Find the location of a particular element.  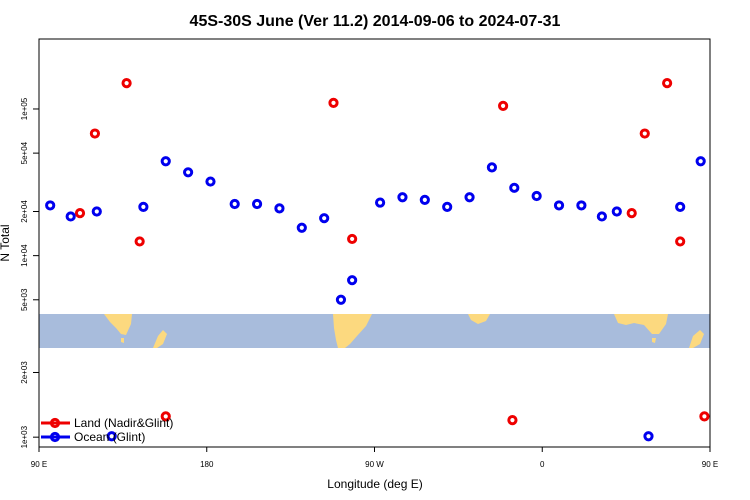

map-land is located at coordinates (404, 331).